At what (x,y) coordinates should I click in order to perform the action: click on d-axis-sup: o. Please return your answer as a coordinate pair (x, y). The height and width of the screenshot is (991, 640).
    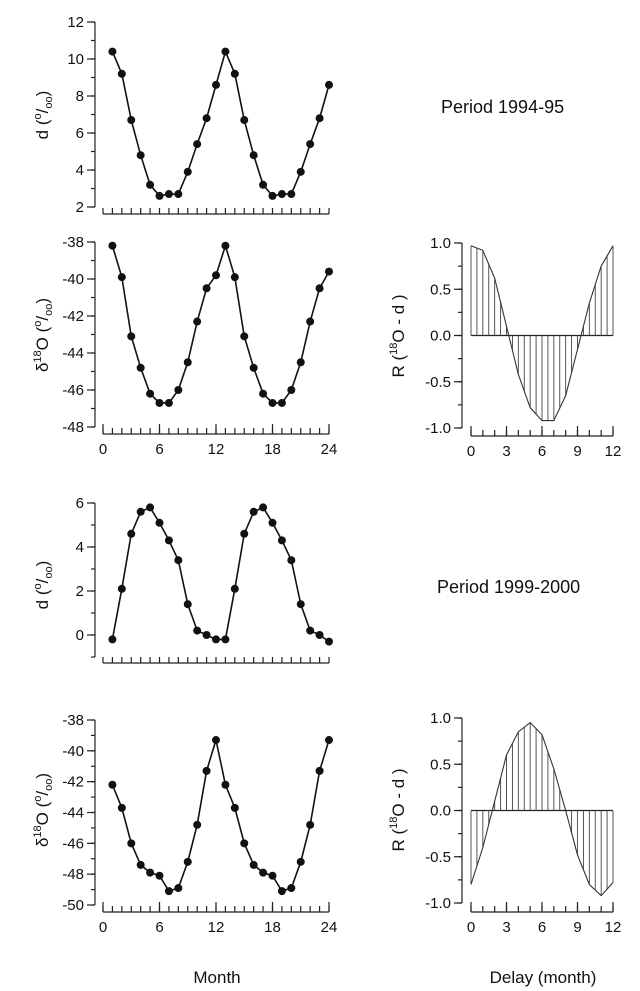
    Looking at the image, I should click on (38, 116).